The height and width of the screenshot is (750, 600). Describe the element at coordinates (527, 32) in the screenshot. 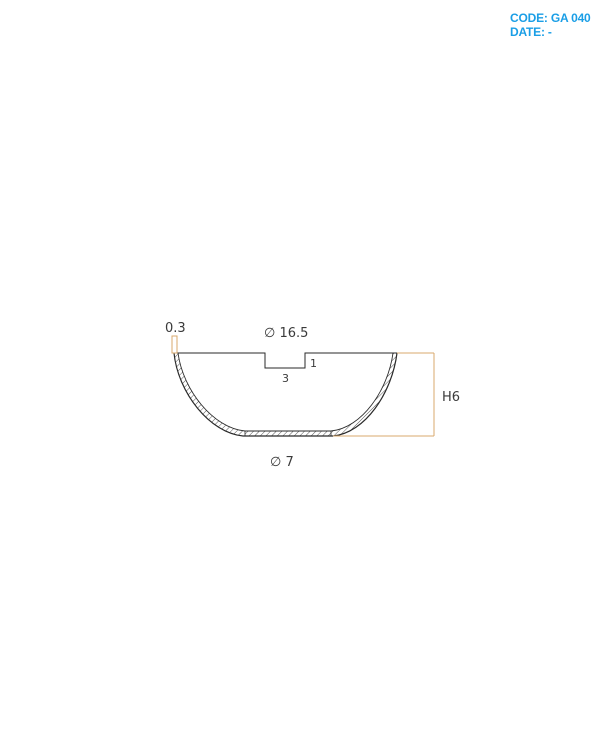

I see `date-label: DATE:` at that location.